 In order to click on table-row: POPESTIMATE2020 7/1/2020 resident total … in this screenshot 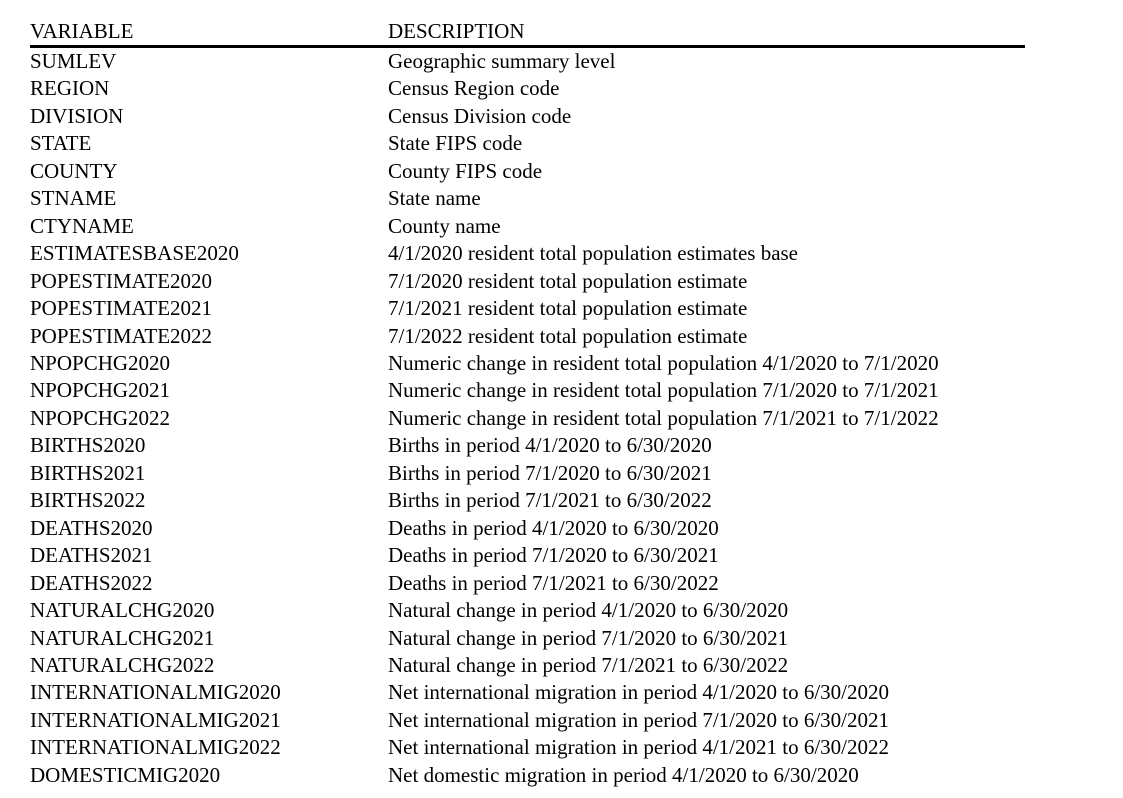, I will do `click(565, 281)`.